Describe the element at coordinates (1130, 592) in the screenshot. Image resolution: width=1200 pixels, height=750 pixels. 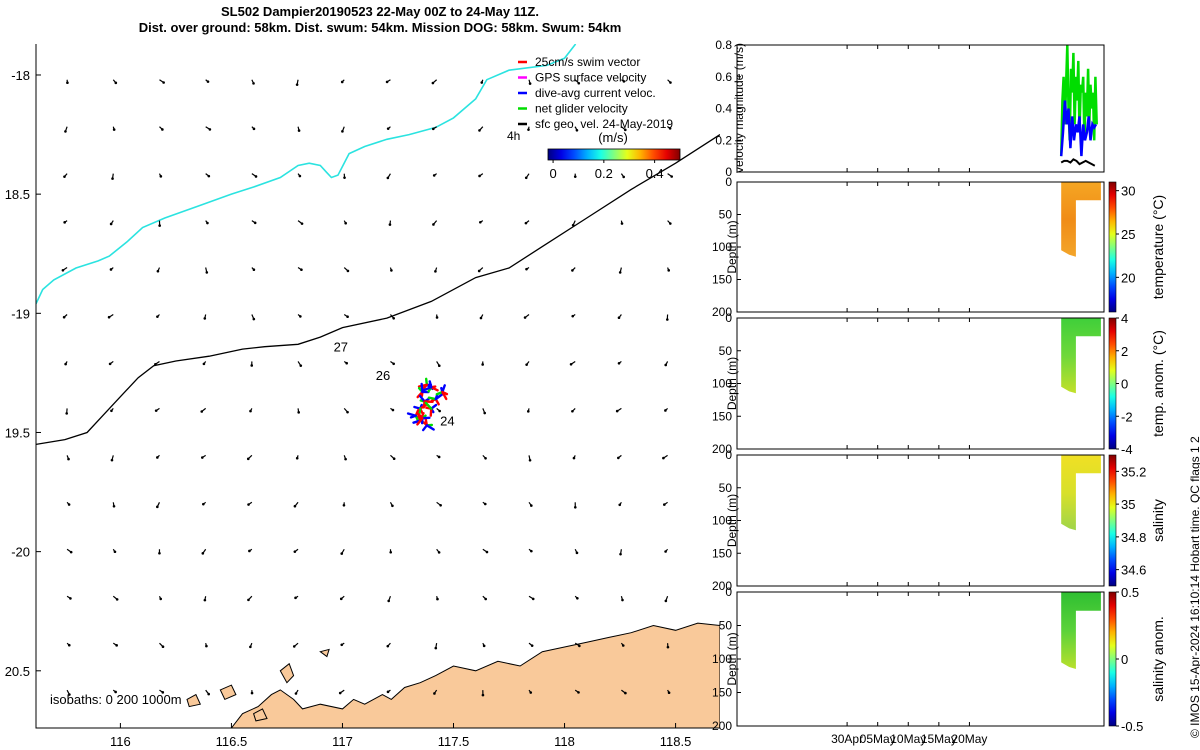
I see `colorbar-tick-label: 0.5` at that location.